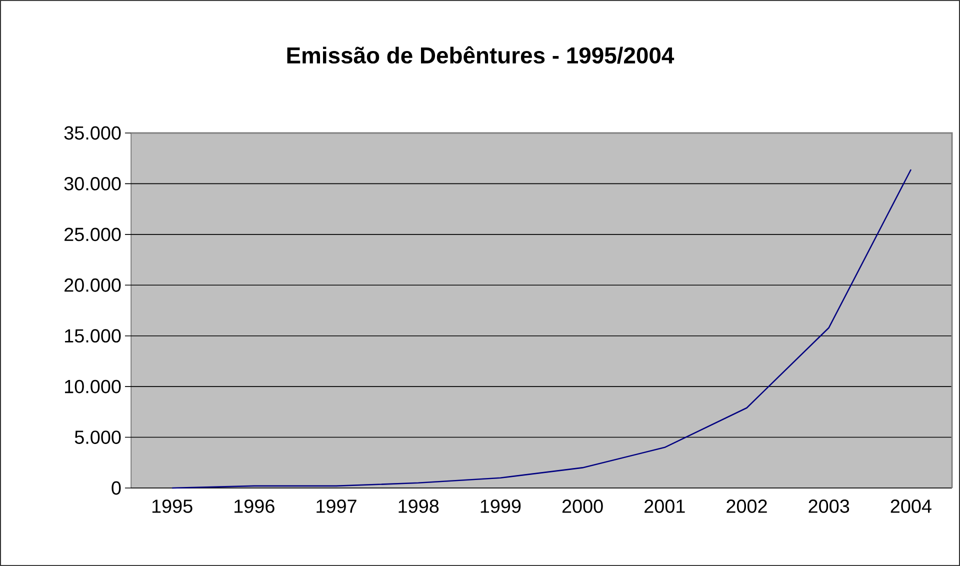  I want to click on y-tick-label: 35.000, so click(92, 133).